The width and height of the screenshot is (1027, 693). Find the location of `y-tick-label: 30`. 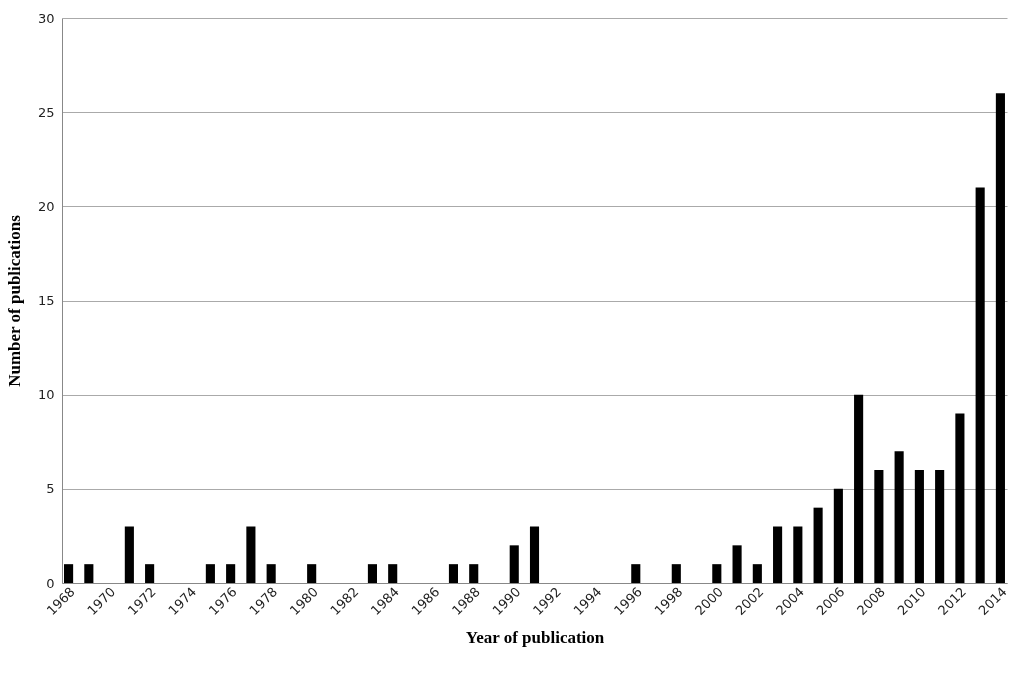

y-tick-label: 30 is located at coordinates (46, 18).